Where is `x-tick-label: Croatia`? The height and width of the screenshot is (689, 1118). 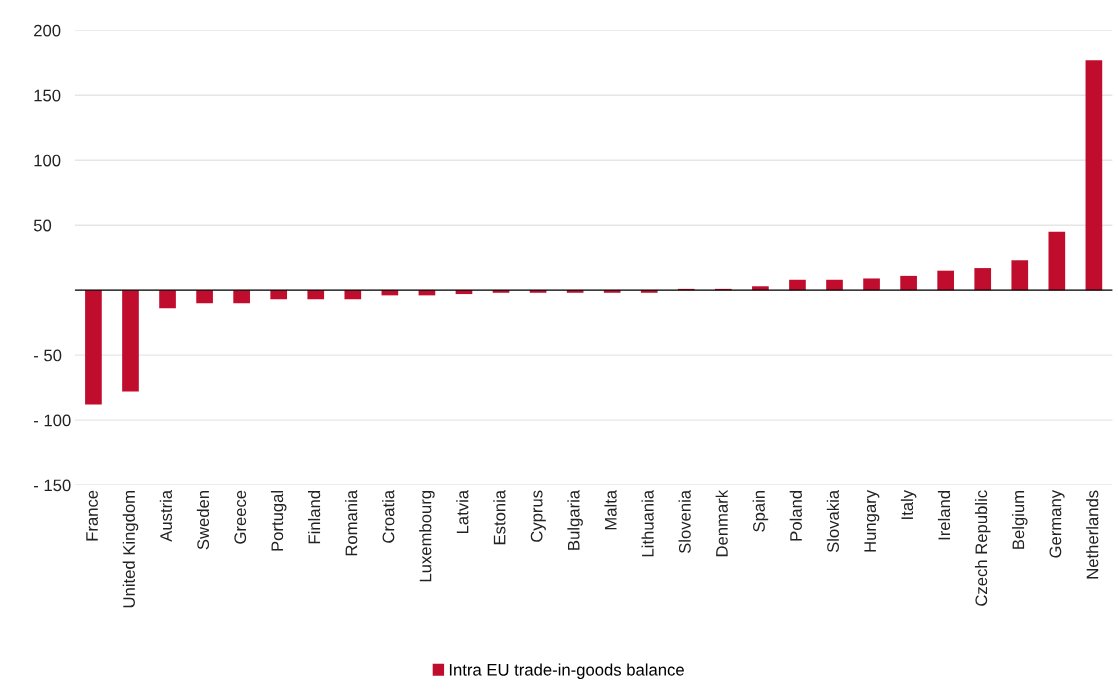 x-tick-label: Croatia is located at coordinates (388, 516).